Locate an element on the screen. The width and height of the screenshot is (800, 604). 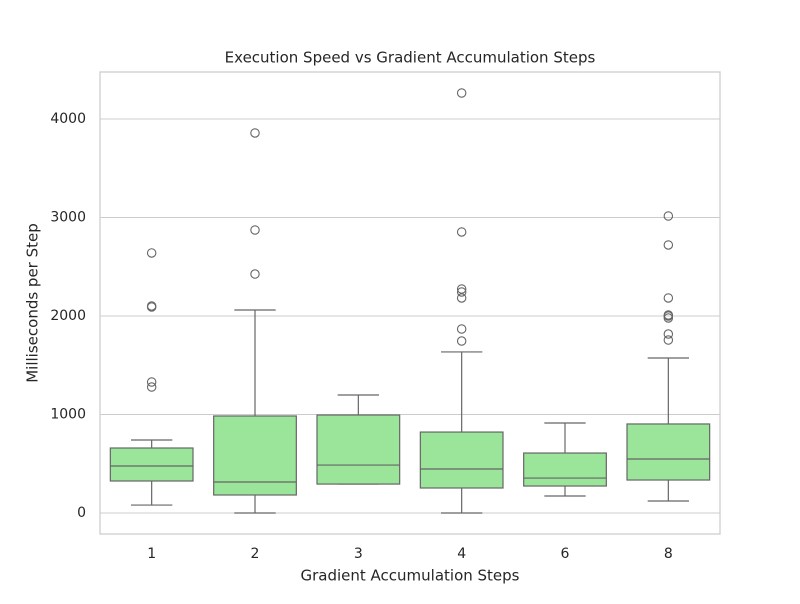
y-axis-label: Milliseconds per Step is located at coordinates (33, 303).